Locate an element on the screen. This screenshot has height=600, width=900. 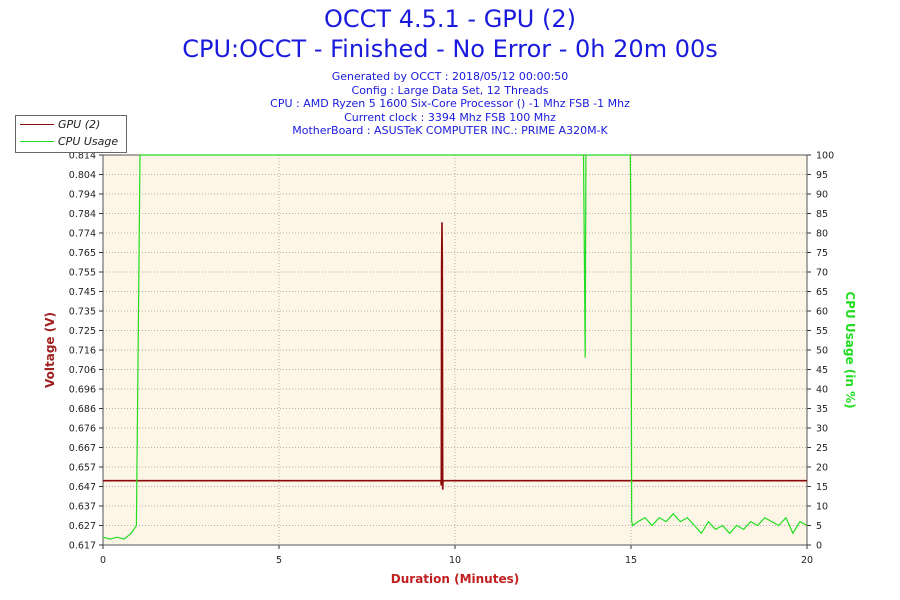
y-tick-label: 0.657 is located at coordinates (82, 468).